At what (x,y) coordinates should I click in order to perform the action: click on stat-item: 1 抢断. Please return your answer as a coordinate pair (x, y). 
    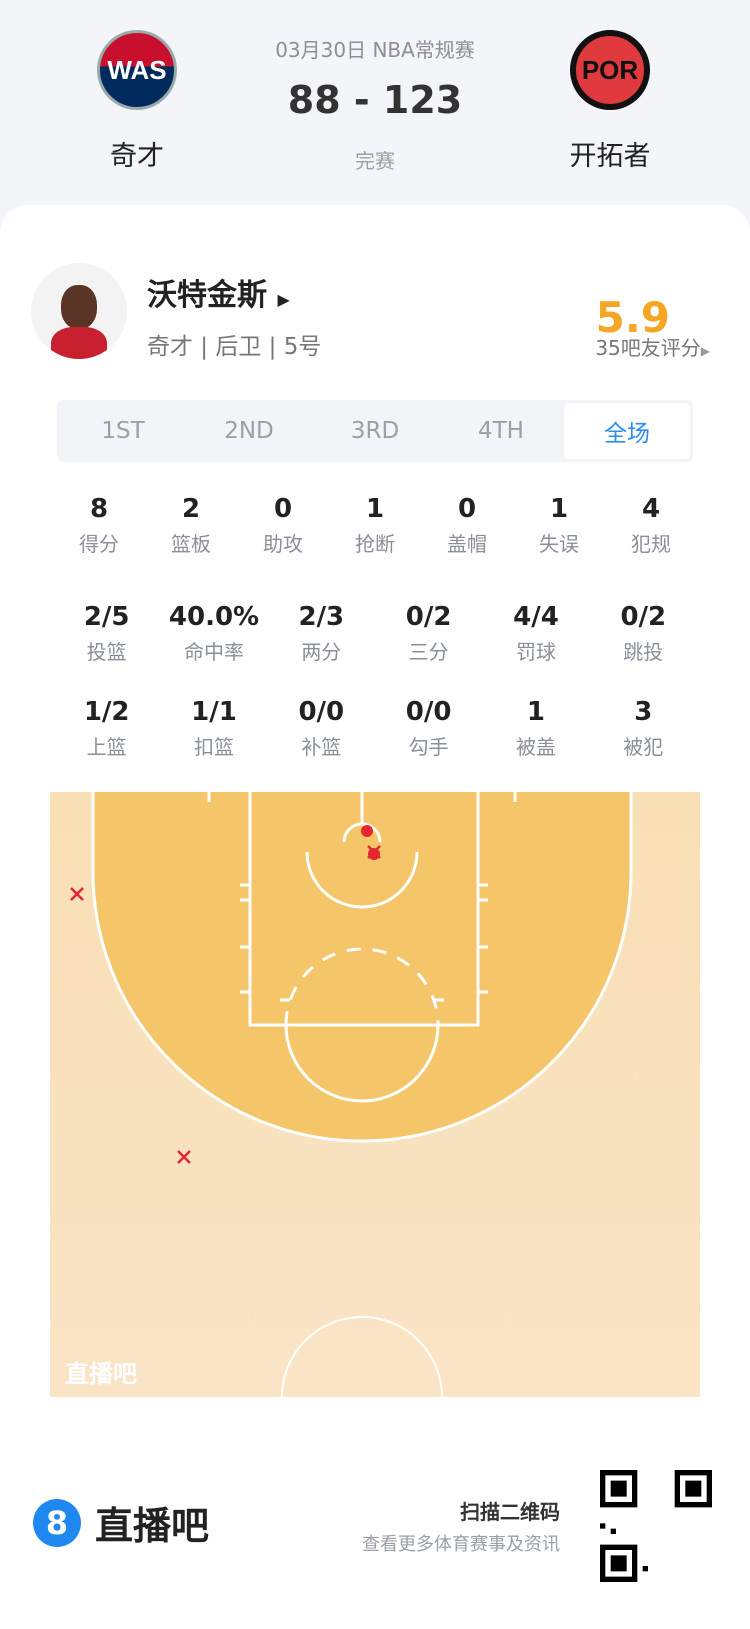
    Looking at the image, I should click on (375, 525).